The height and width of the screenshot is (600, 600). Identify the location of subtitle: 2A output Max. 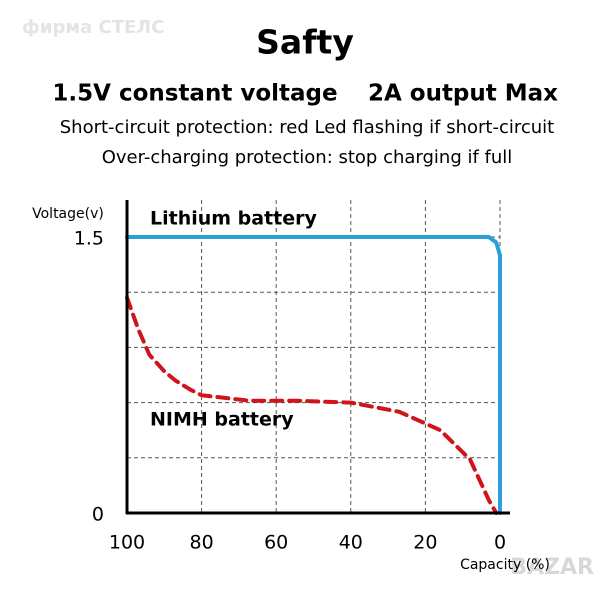
(463, 94).